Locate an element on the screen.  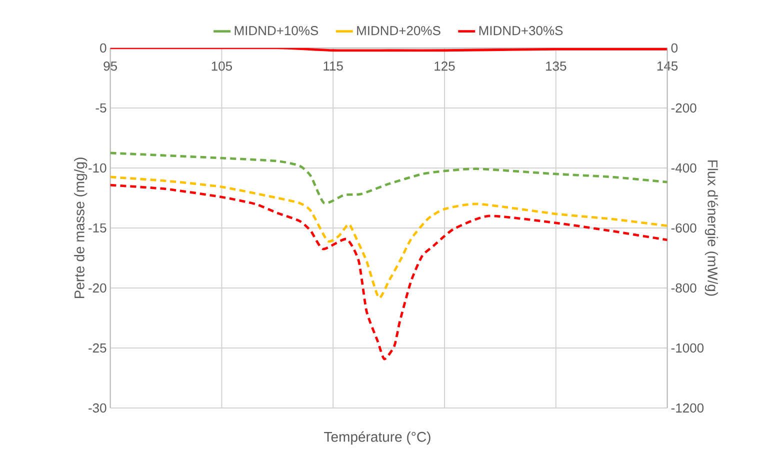
y2-axis-title: Flux d'énergie (mW/g) is located at coordinates (711, 228).